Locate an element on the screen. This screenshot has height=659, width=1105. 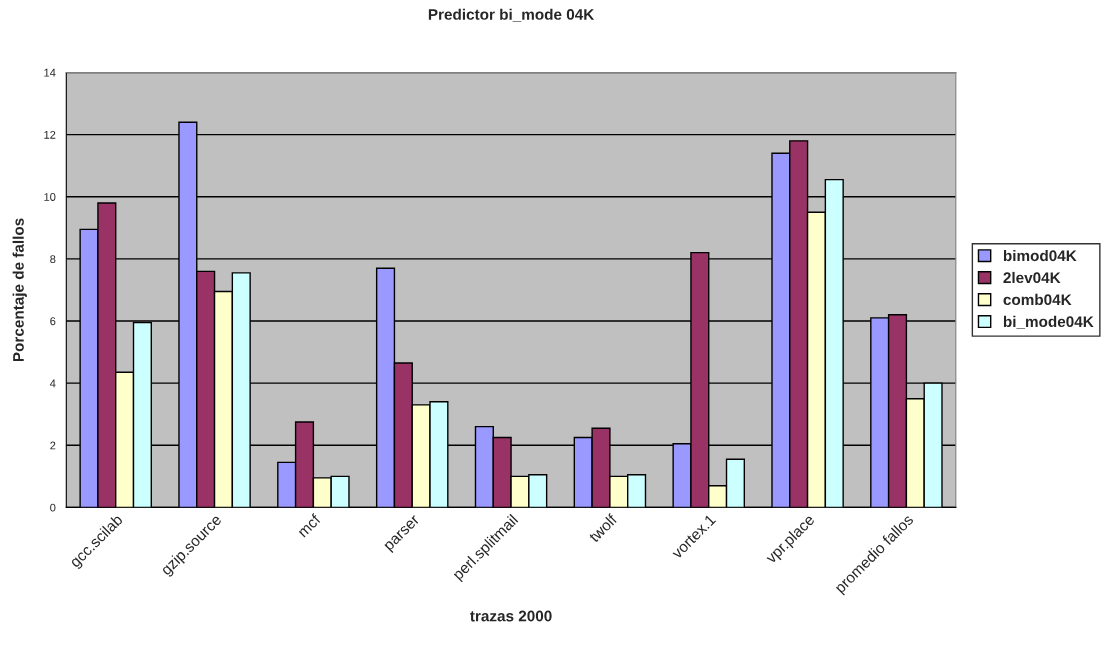
legend-label: comb04K is located at coordinates (1037, 299).